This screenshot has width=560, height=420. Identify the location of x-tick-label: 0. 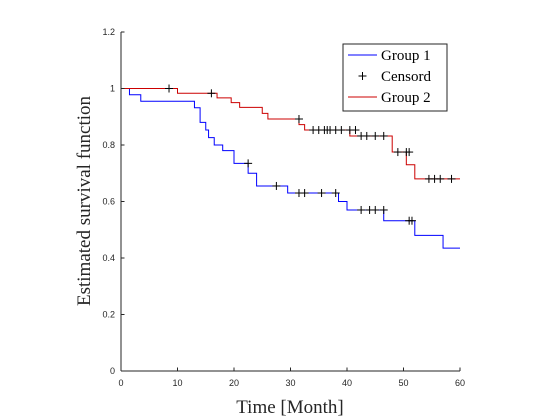
(120, 383).